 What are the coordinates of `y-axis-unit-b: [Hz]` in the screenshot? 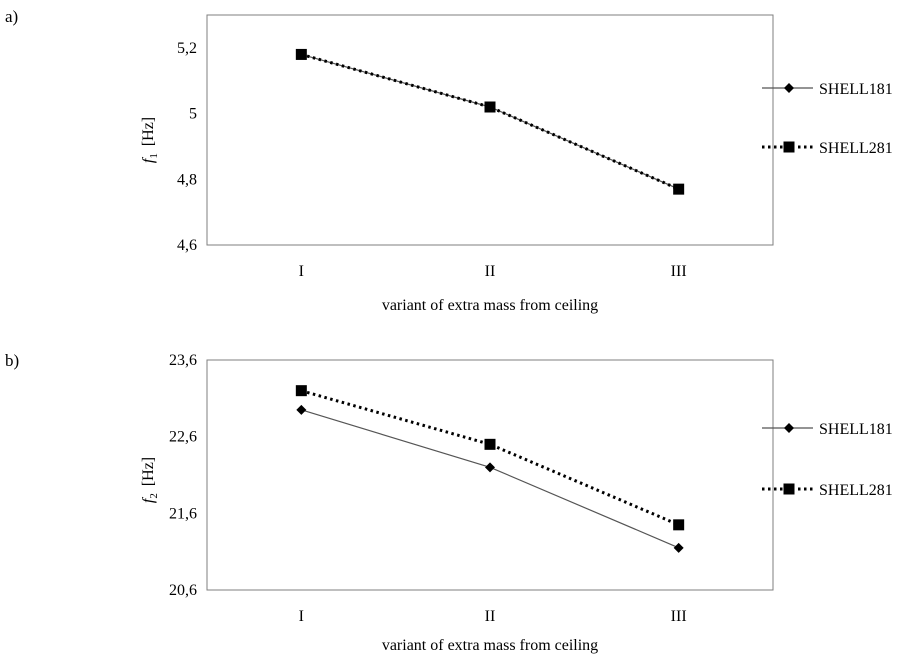 It's located at (148, 471).